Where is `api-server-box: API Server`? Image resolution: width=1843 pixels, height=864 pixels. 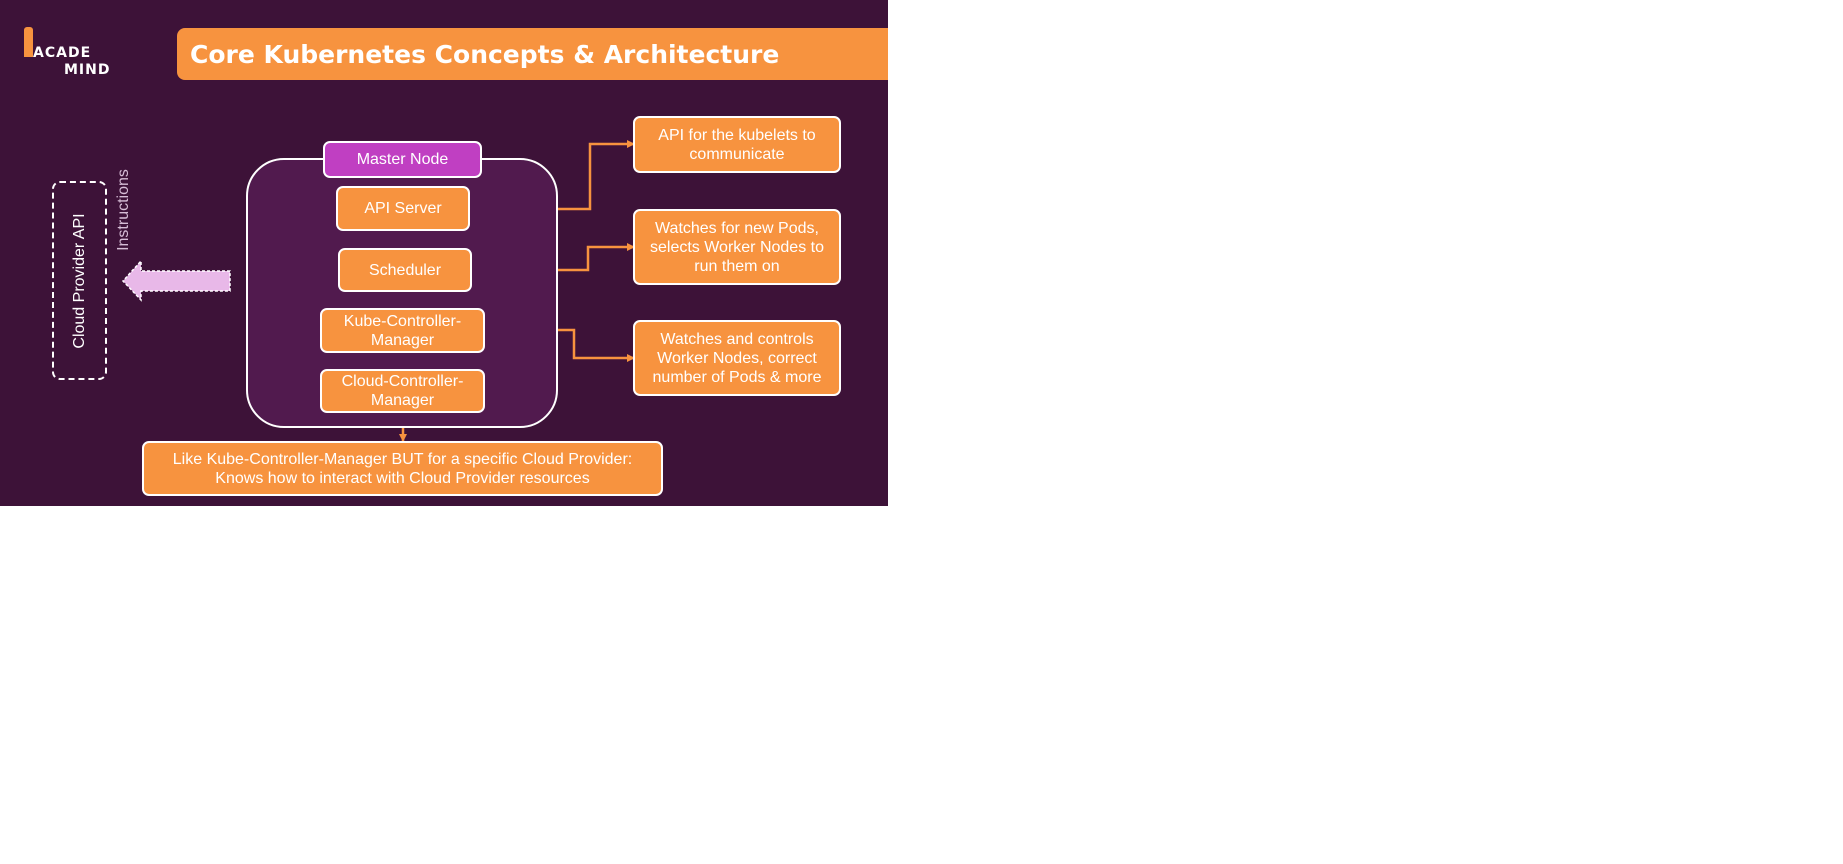
api-server-box: API Server is located at coordinates (403, 208).